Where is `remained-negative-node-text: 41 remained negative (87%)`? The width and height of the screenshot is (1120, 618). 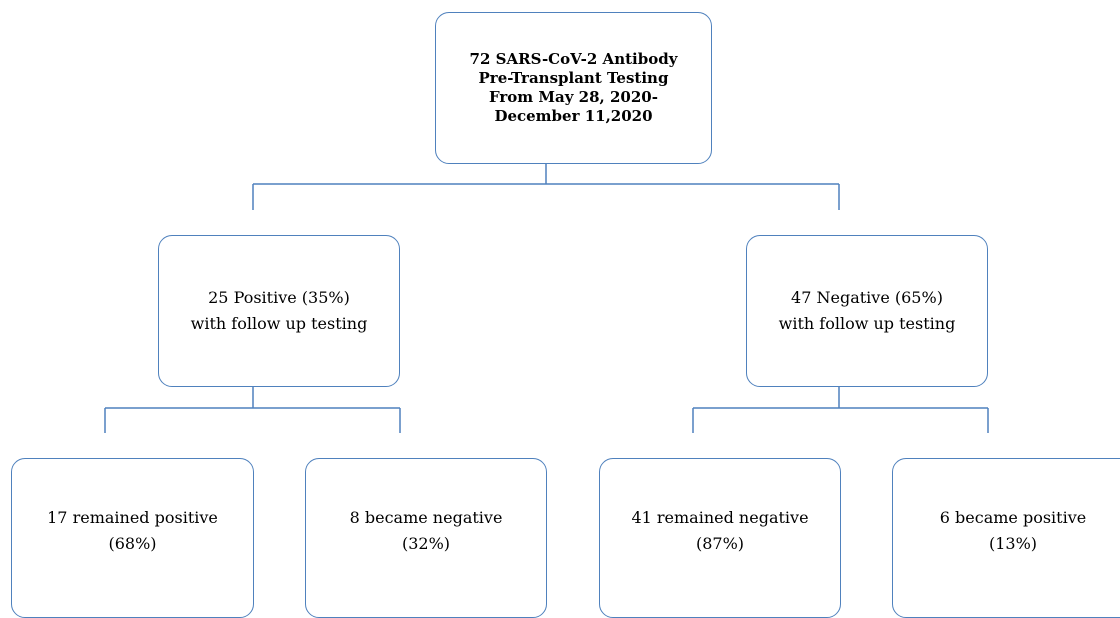 remained-negative-node-text: 41 remained negative (87%) is located at coordinates (719, 531).